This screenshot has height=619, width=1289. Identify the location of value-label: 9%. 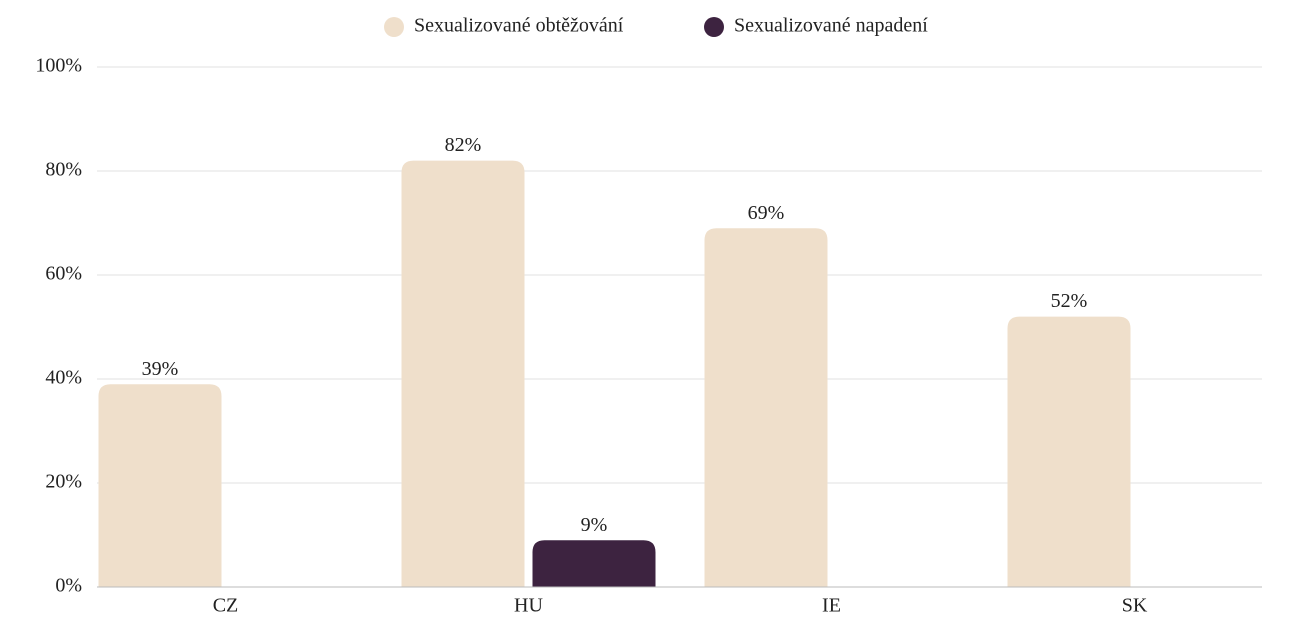
(594, 525).